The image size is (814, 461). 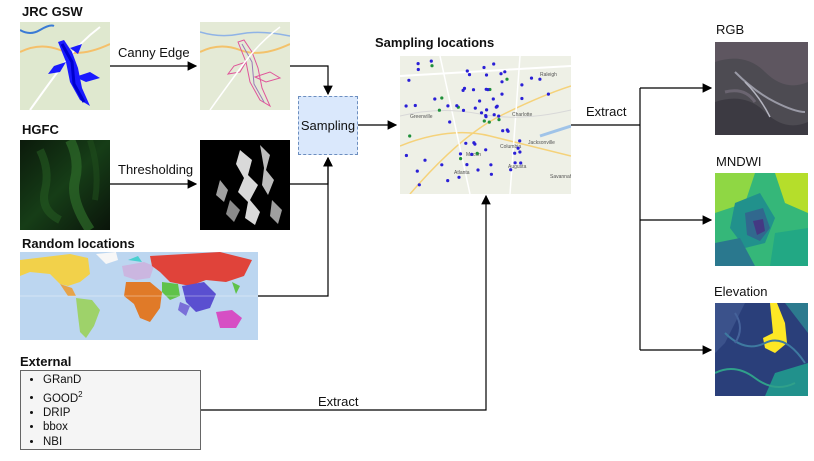 I want to click on map-place-label: Charlotte, so click(x=522, y=115).